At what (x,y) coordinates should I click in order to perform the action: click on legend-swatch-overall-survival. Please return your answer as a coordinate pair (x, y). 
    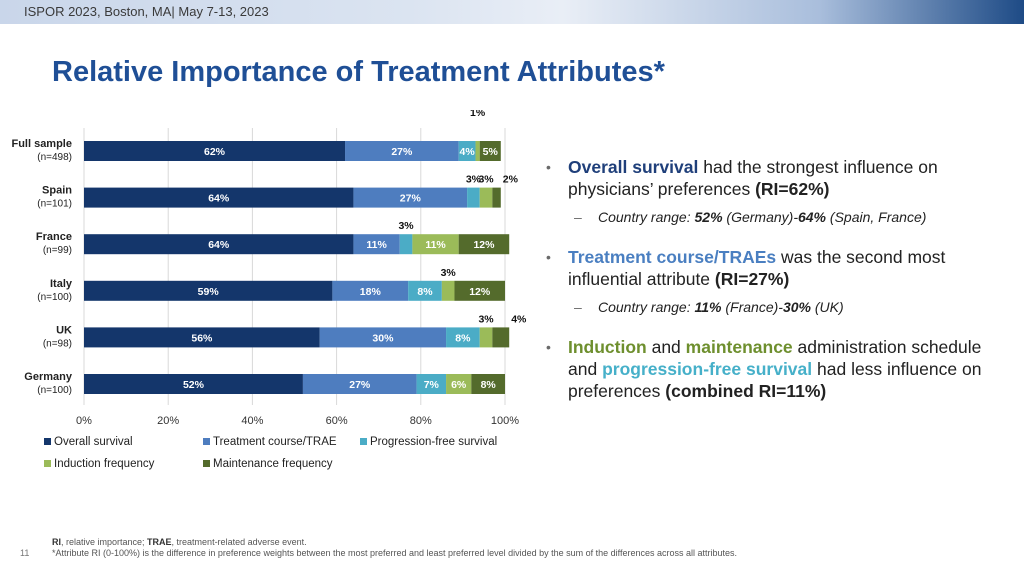
    Looking at the image, I should click on (47, 441).